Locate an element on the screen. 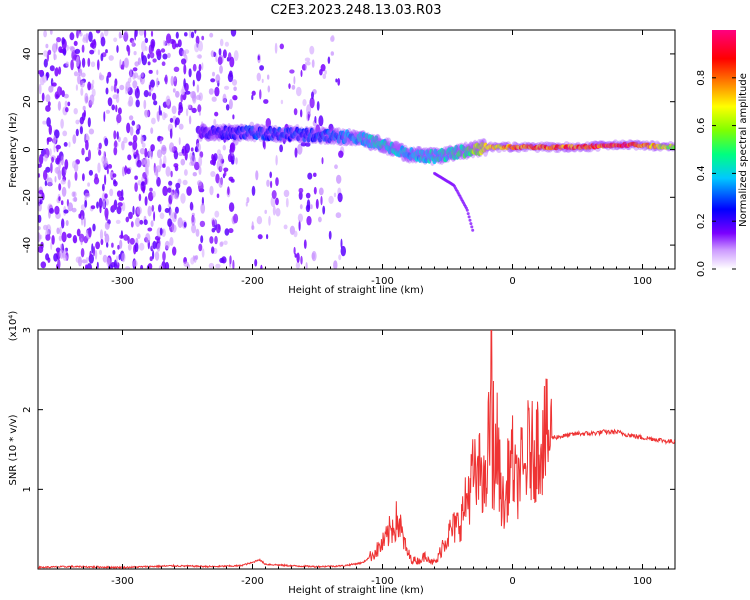 This screenshot has width=750, height=600. top-y-tick-label: -20 is located at coordinates (27, 197).